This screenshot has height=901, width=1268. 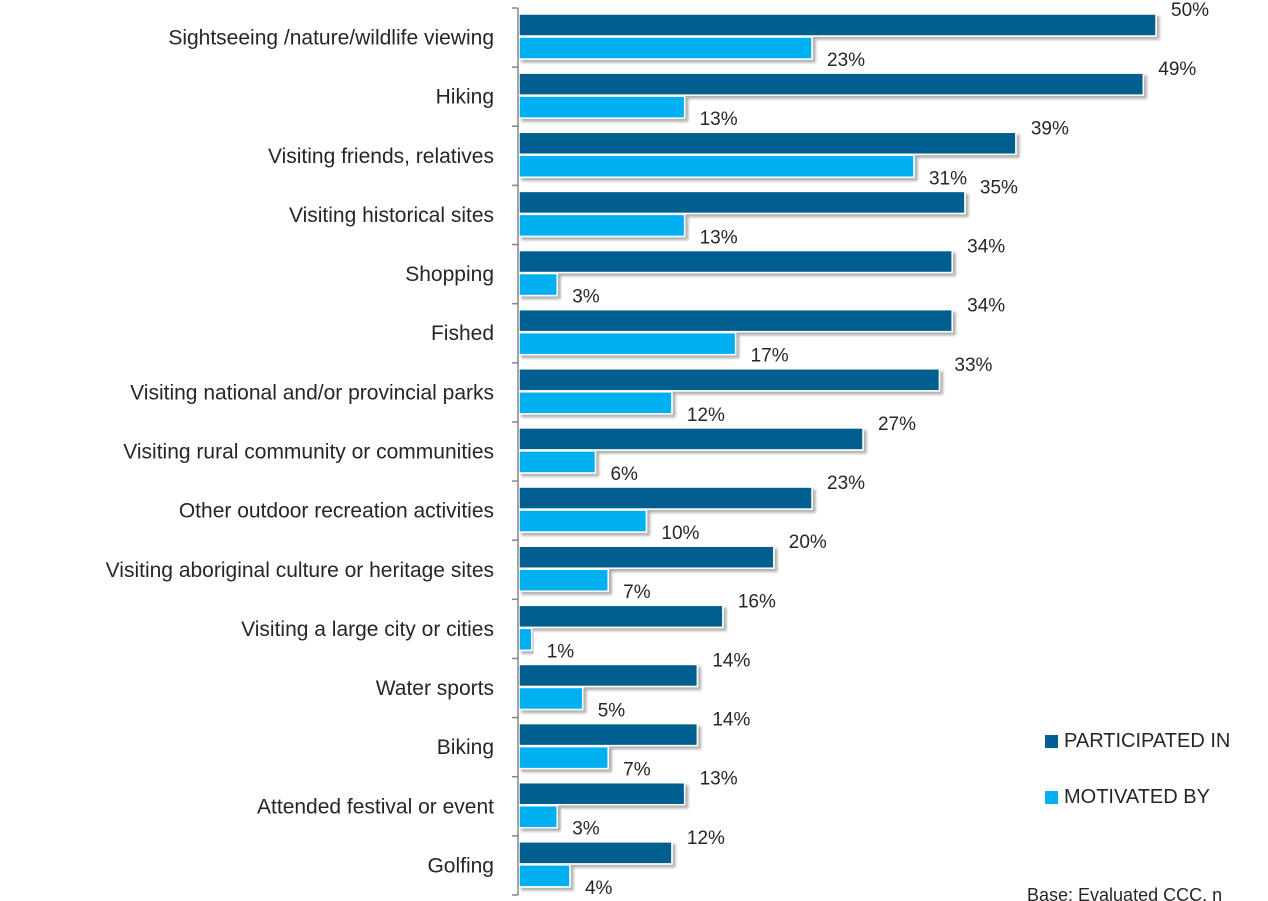 I want to click on value-label-motivated: 23%, so click(x=846, y=60).